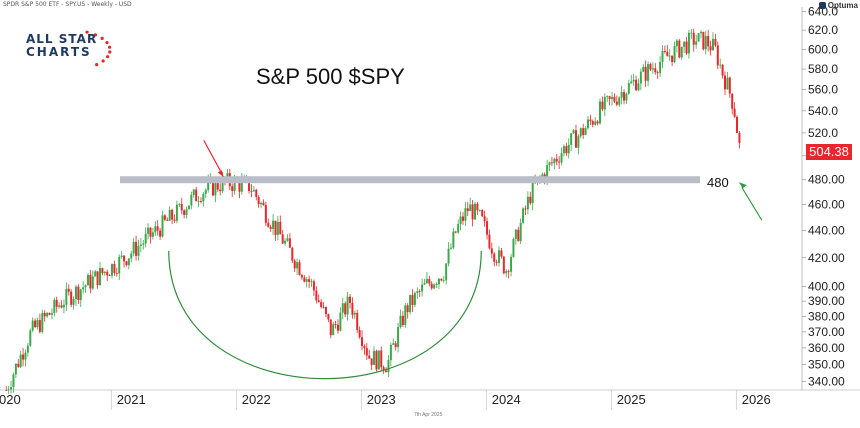 The image size is (860, 428). I want to click on y-tick-label: 360.00, so click(826, 348).